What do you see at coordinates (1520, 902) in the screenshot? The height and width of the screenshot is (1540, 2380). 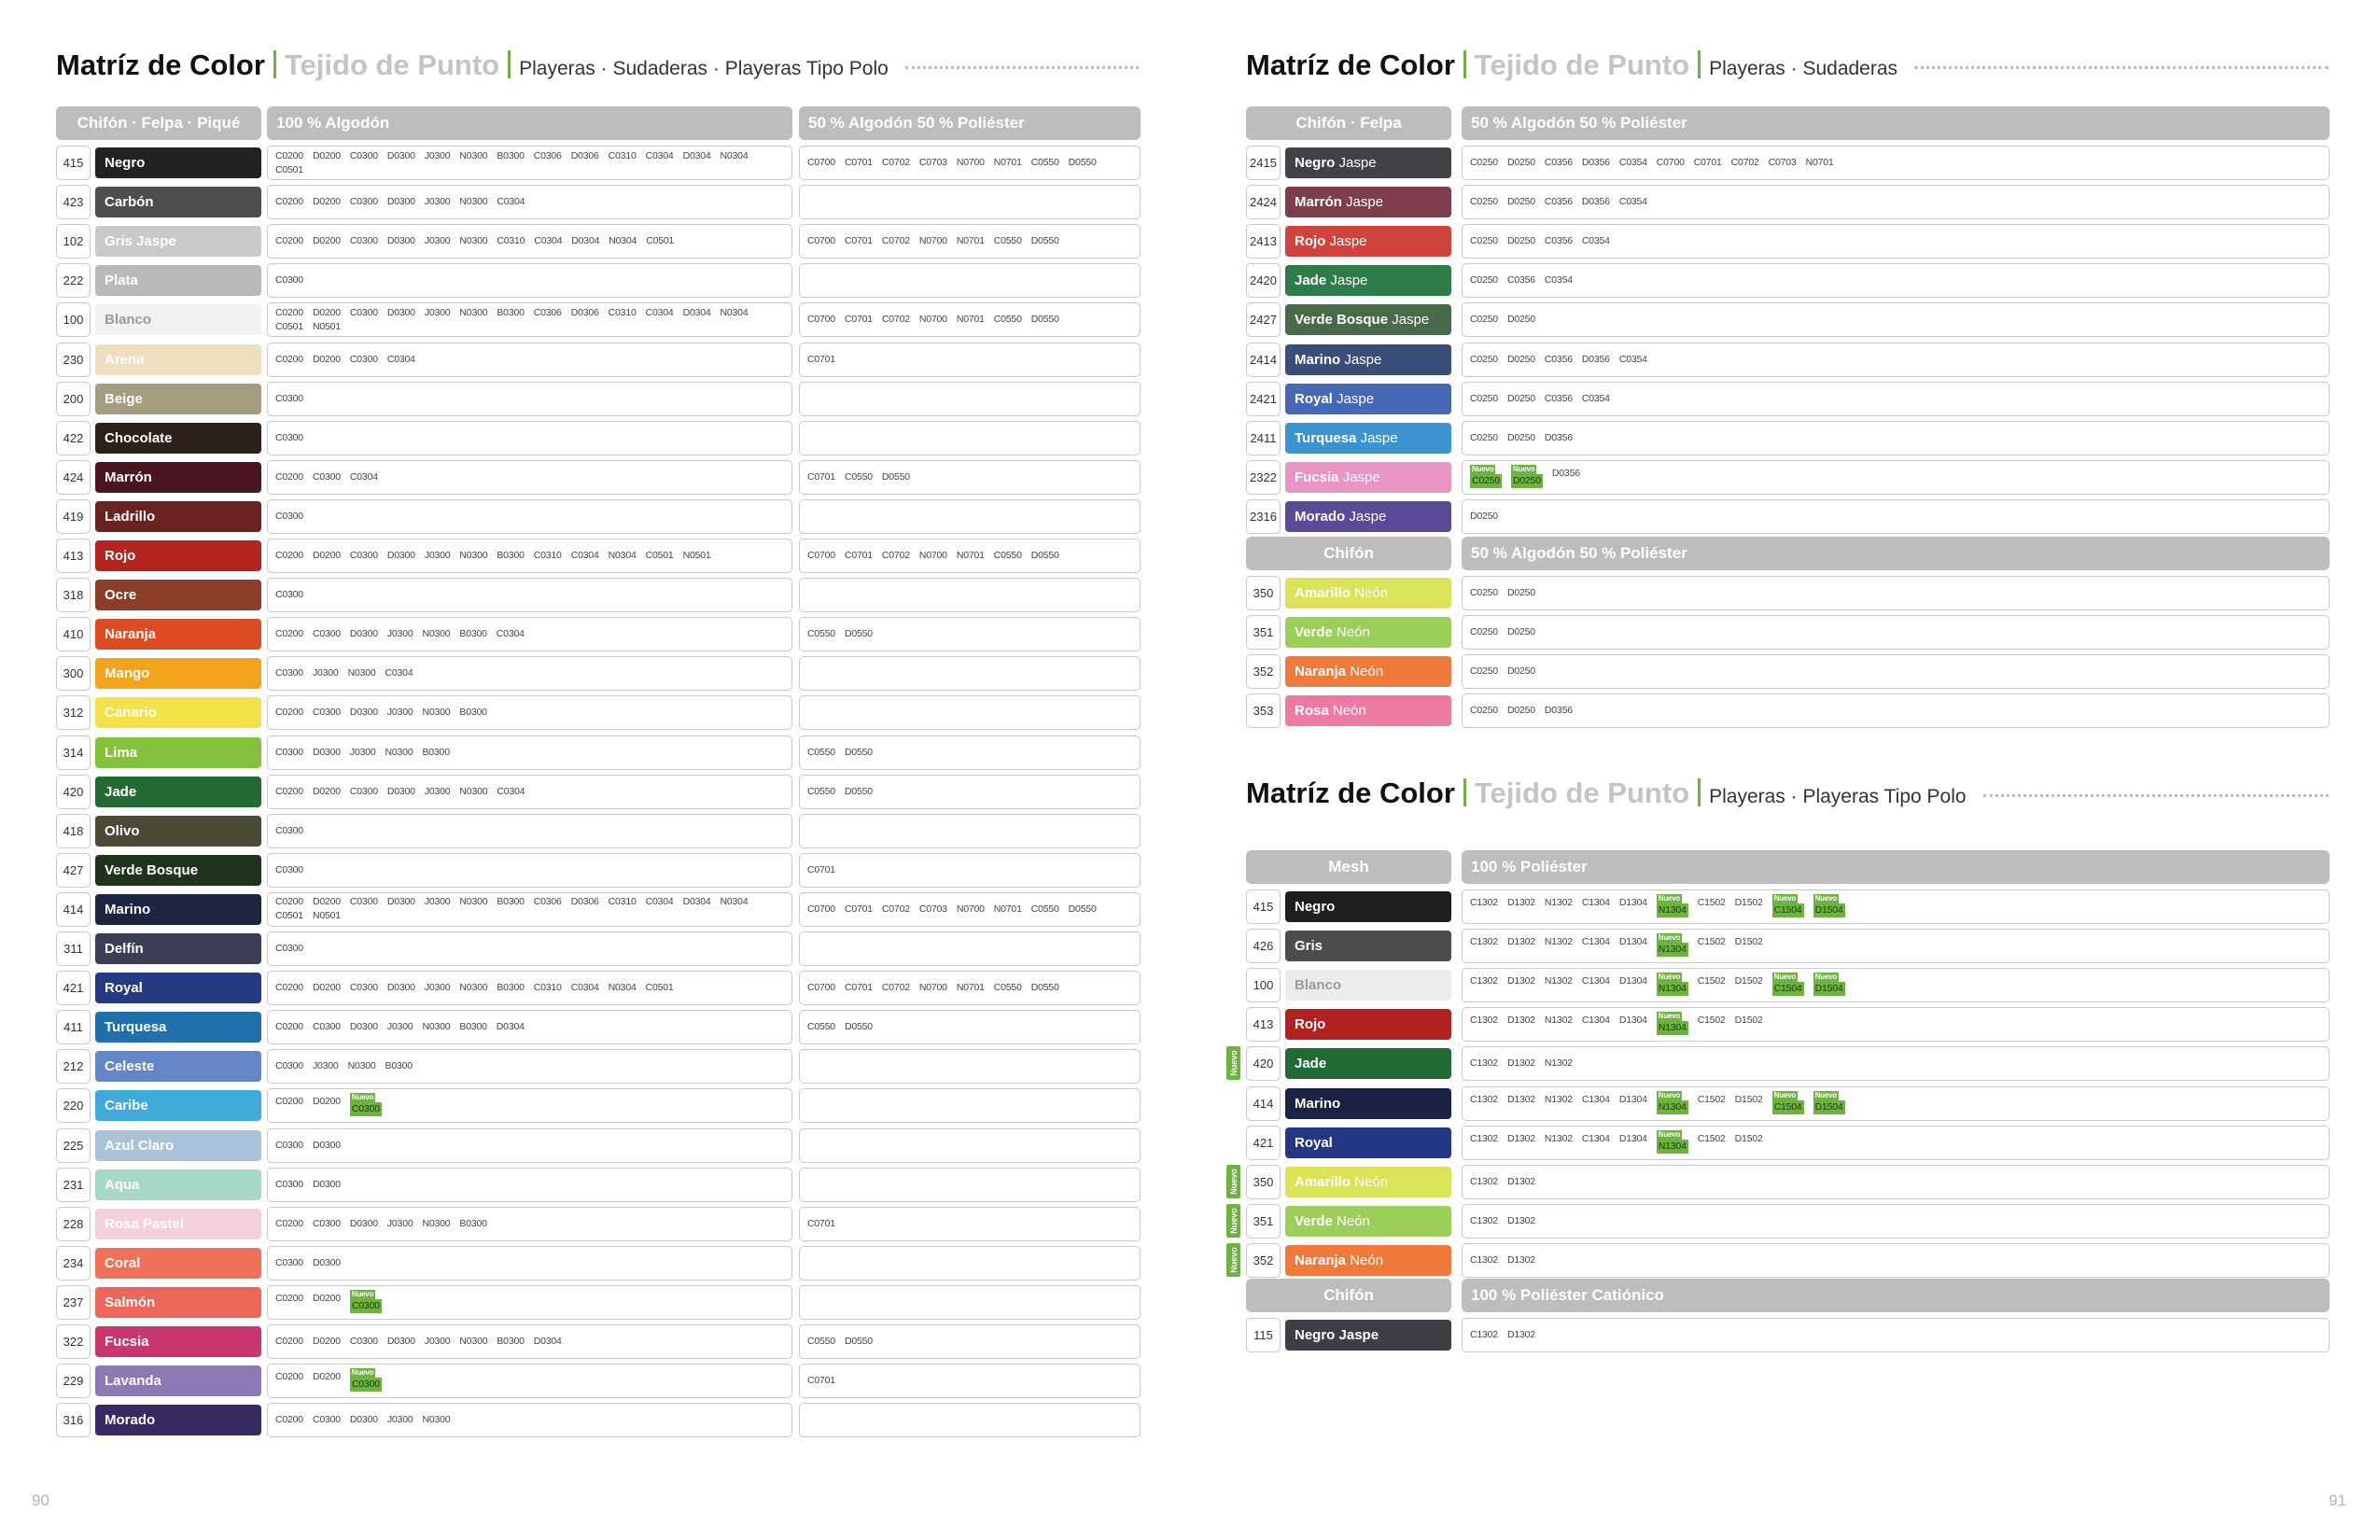 I see `style-code: D1302` at bounding box center [1520, 902].